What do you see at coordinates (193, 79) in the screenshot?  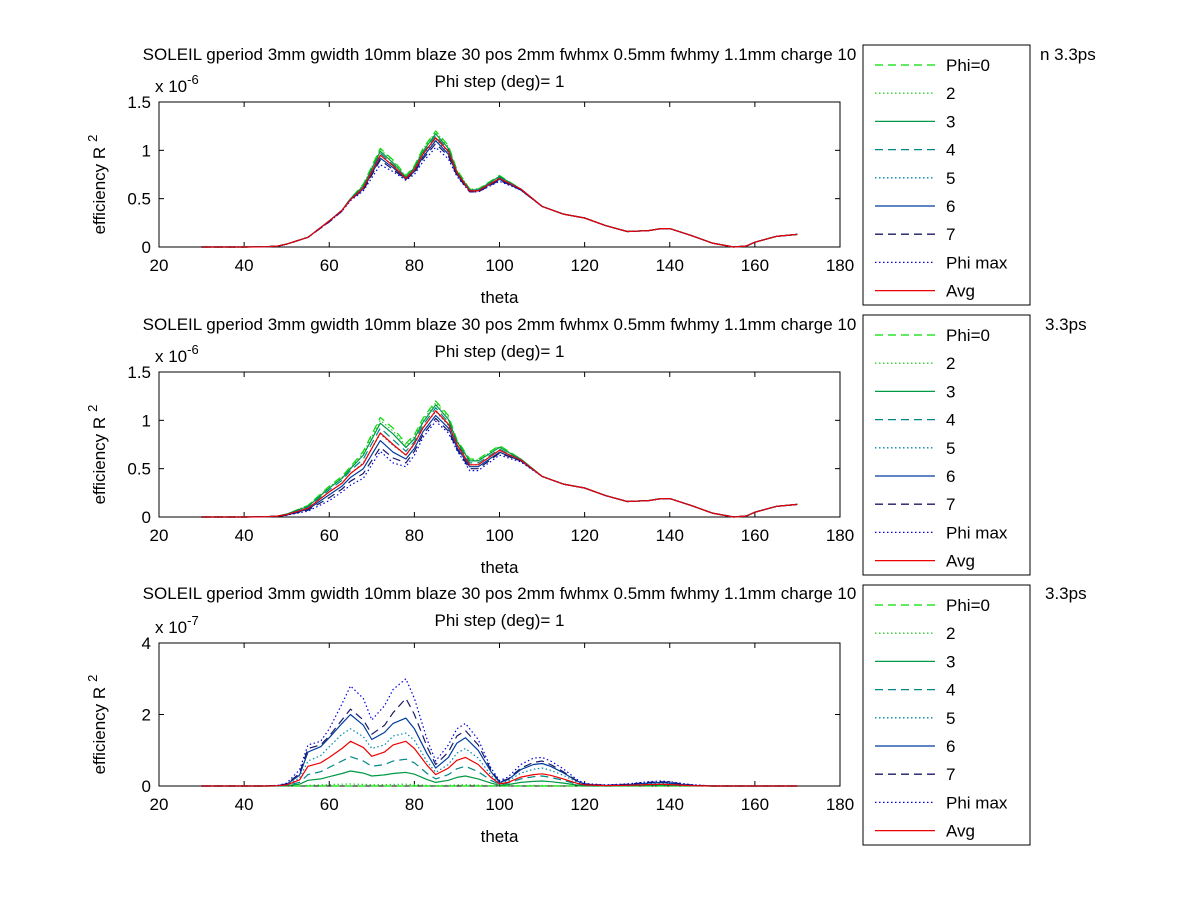 I see `axis-scale-exponent: -6` at bounding box center [193, 79].